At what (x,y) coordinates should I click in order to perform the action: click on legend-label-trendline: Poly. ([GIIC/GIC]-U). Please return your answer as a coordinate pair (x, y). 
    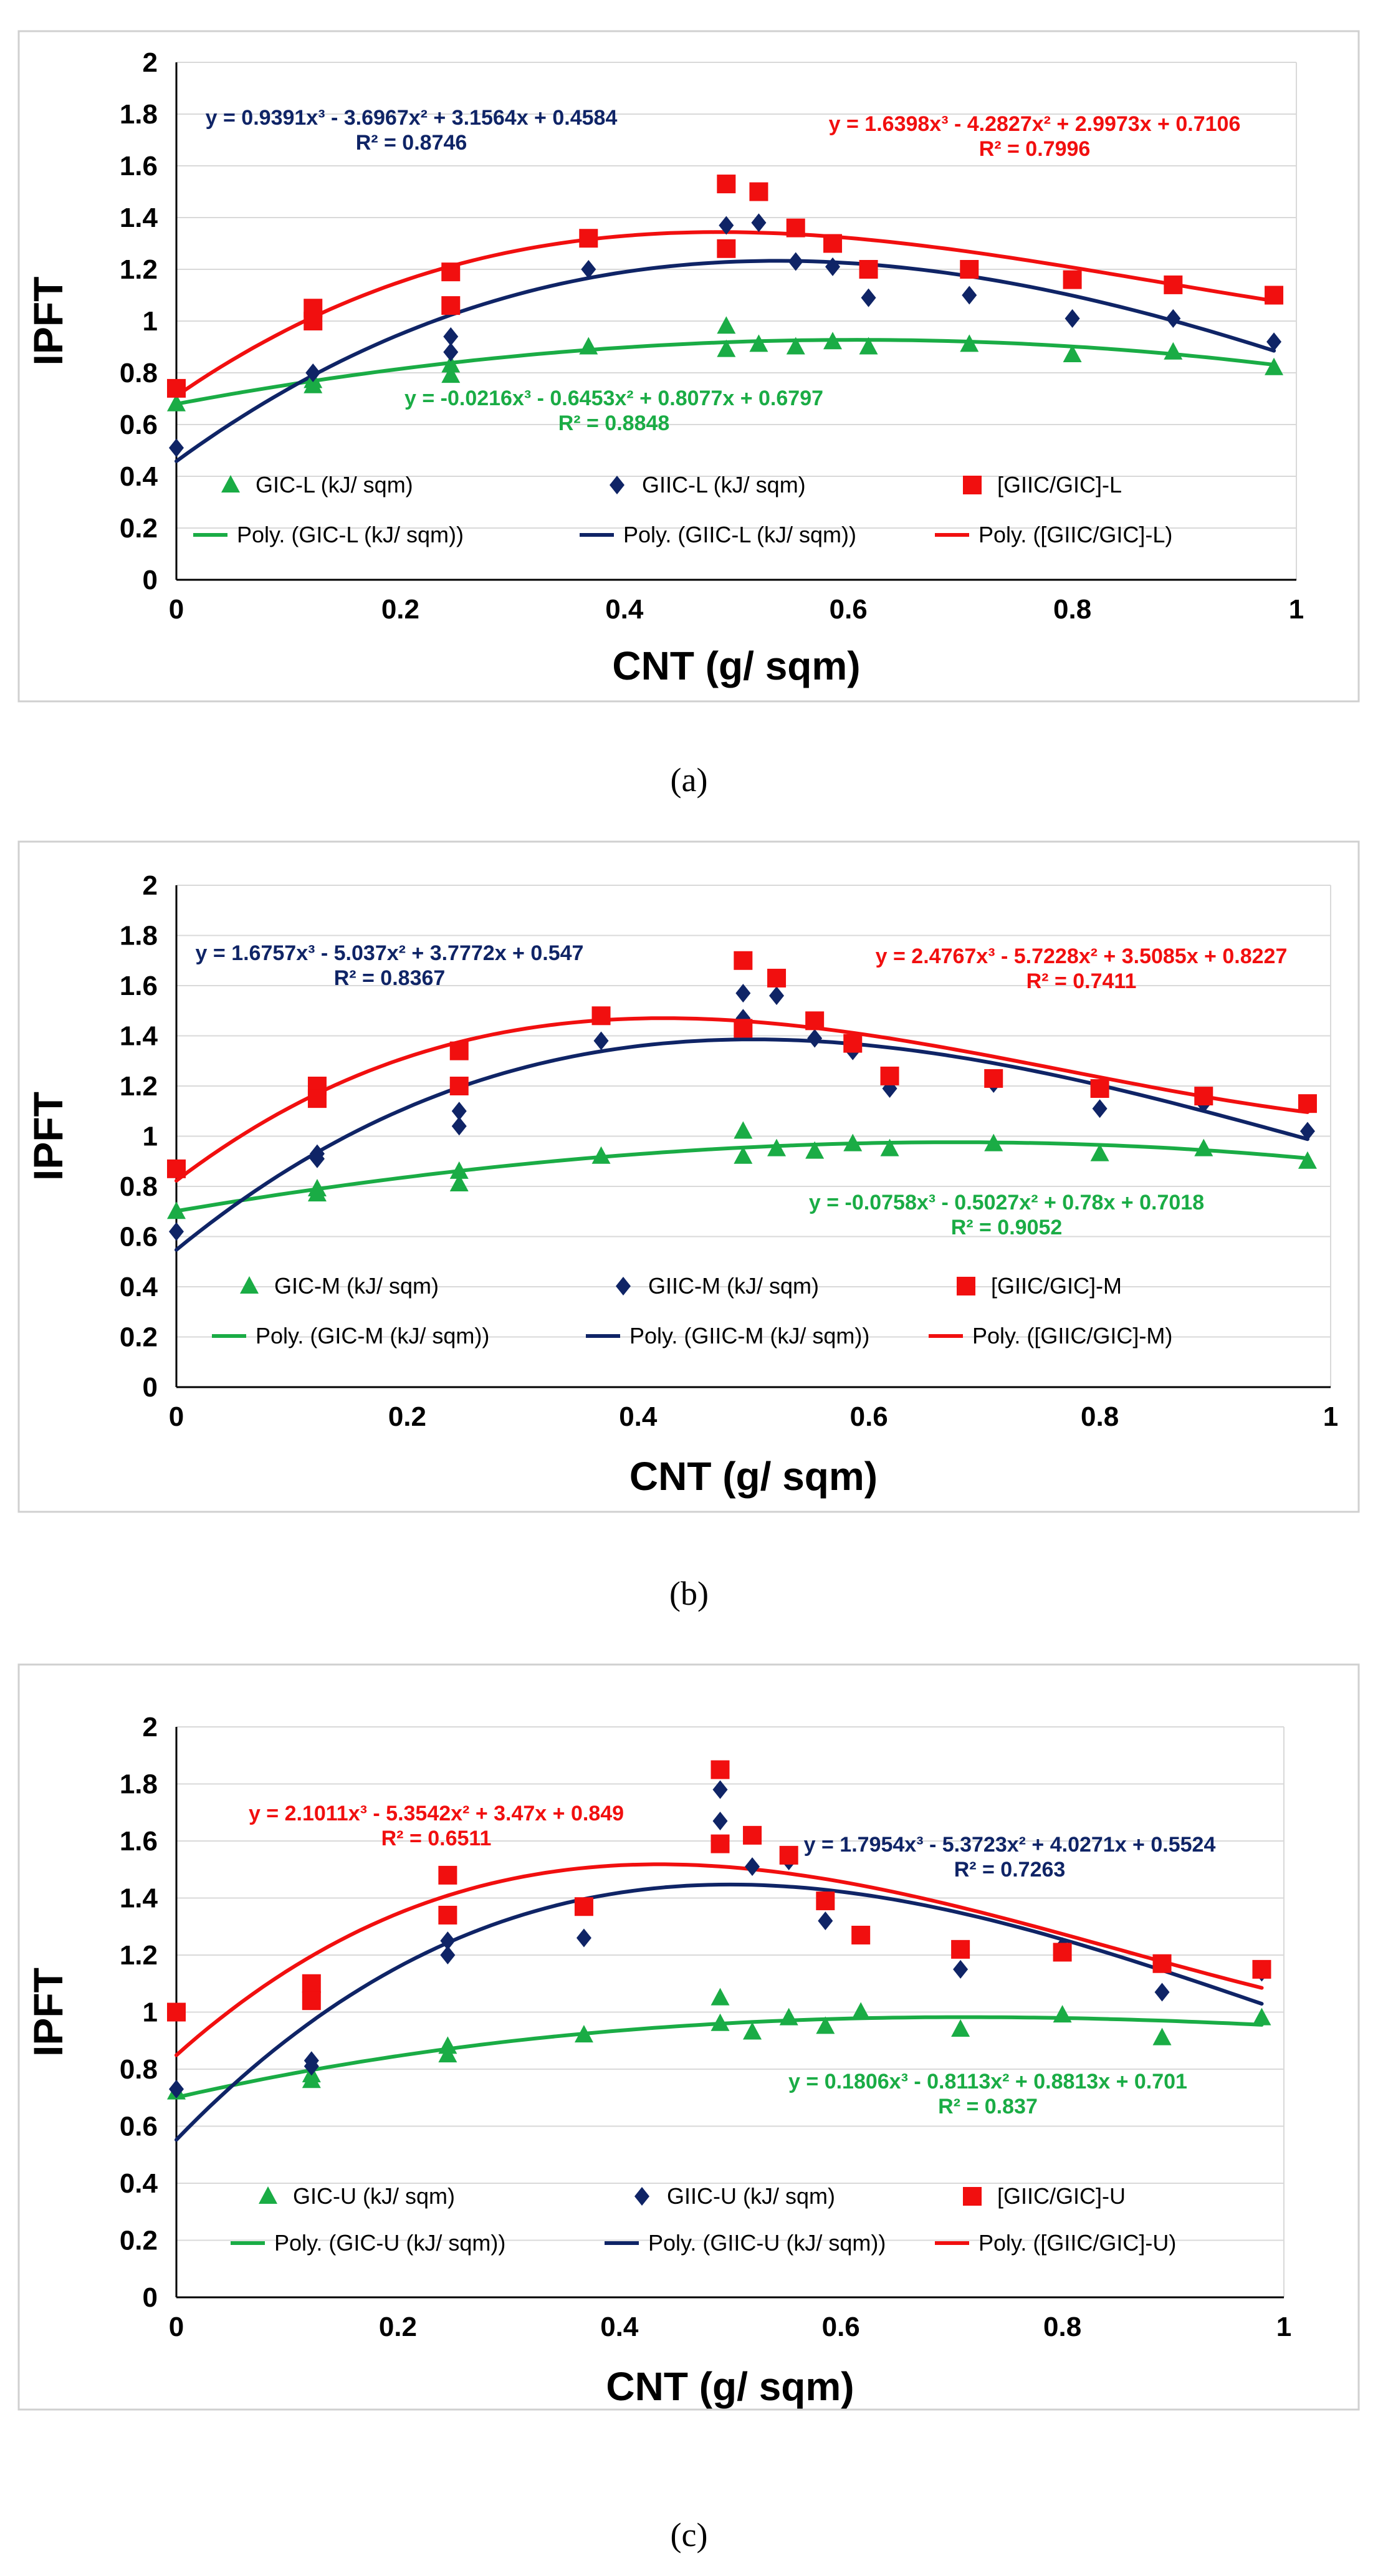
    Looking at the image, I should click on (1077, 2243).